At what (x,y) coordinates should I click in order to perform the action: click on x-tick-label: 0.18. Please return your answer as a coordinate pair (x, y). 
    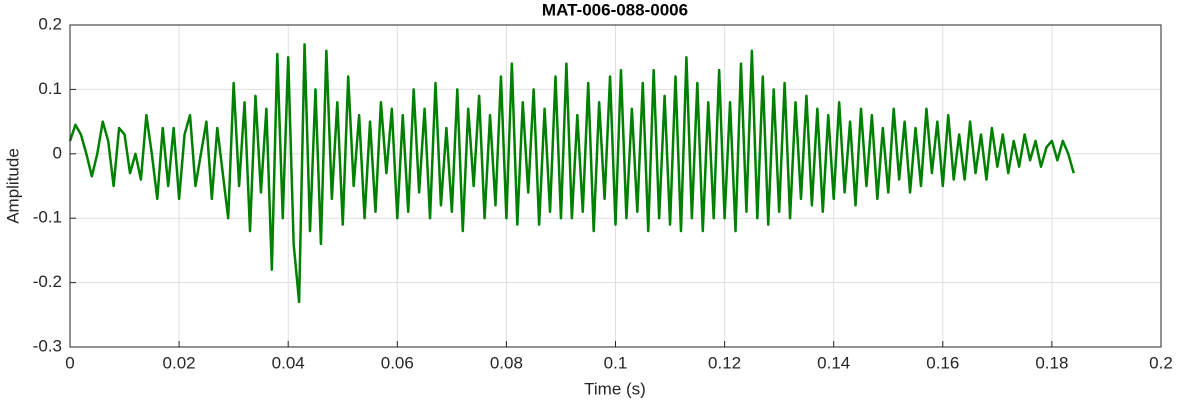
    Looking at the image, I should click on (1051, 362).